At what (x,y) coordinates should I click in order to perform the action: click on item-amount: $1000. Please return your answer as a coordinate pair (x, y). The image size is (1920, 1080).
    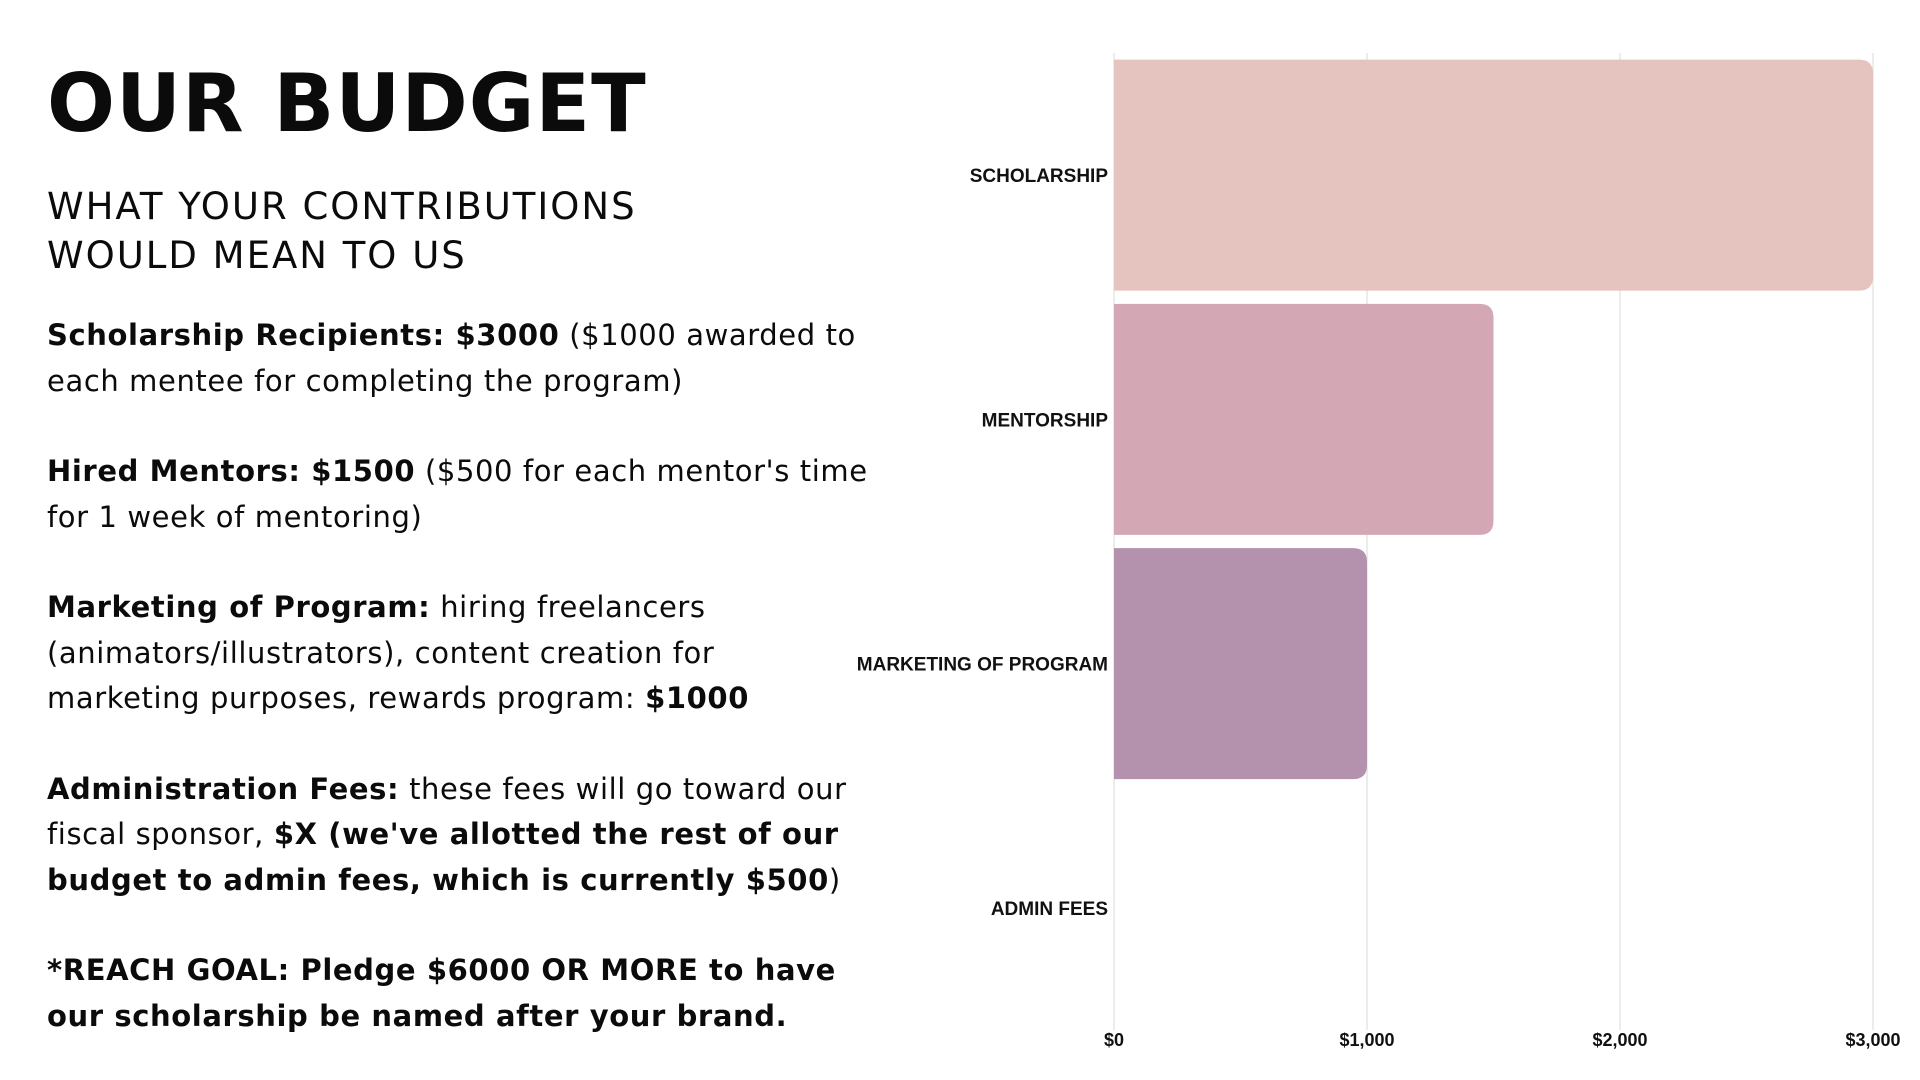
    Looking at the image, I should click on (697, 698).